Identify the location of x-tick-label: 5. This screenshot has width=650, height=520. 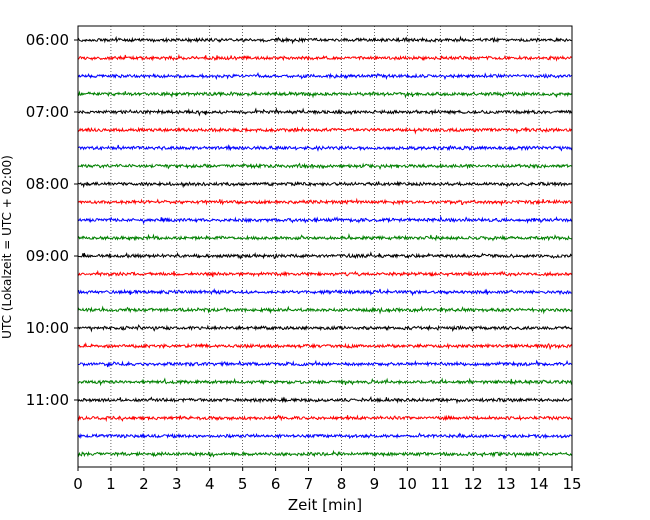
(243, 484).